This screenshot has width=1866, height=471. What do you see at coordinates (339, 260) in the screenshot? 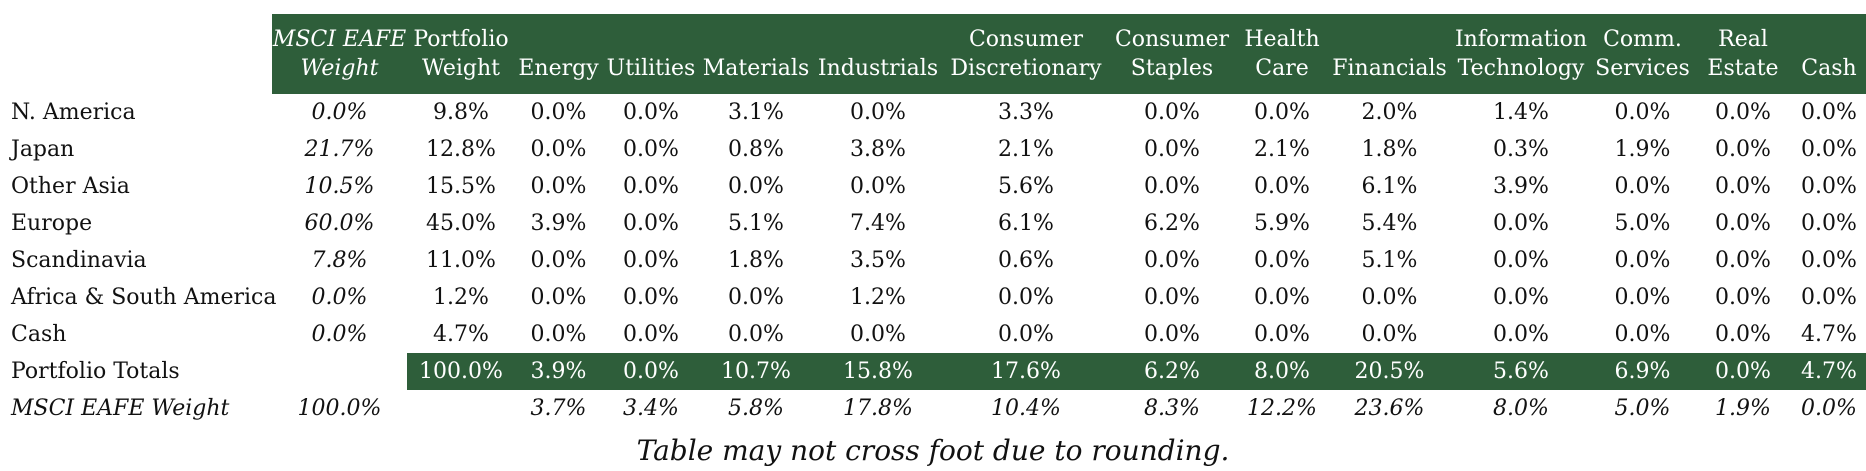
I see `cell-msci-weight: 7.8%` at bounding box center [339, 260].